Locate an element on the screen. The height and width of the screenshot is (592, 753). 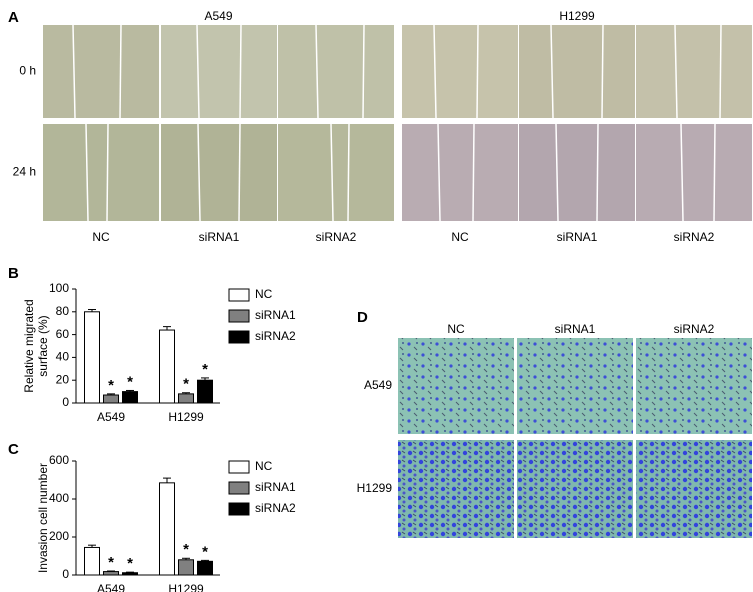
cell-line-label: H1299 is located at coordinates (375, 488).